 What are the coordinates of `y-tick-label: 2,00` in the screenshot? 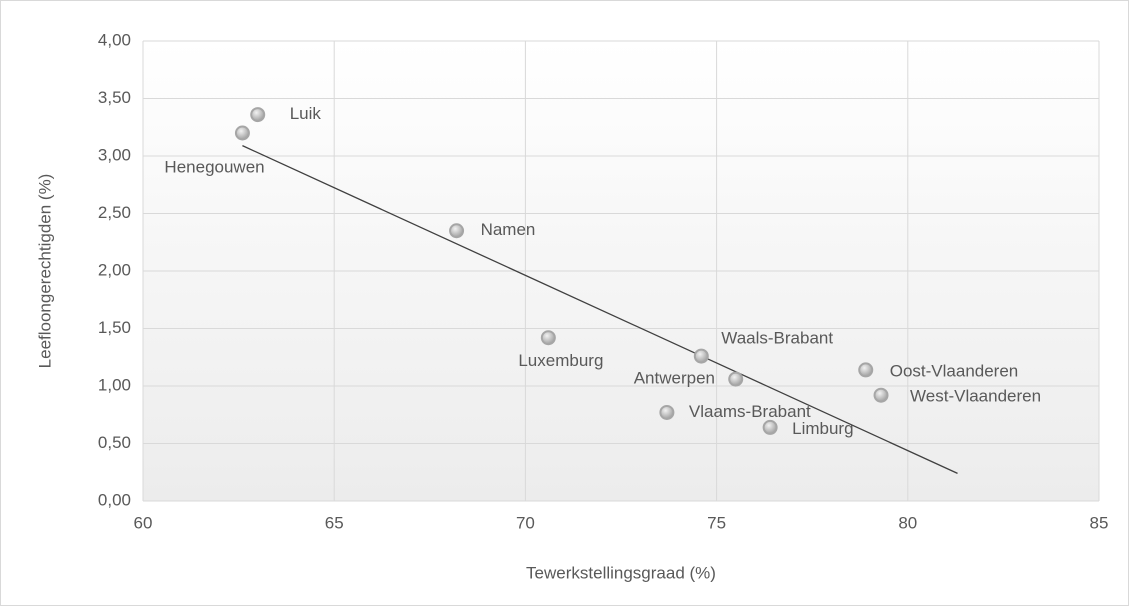 It's located at (114, 269).